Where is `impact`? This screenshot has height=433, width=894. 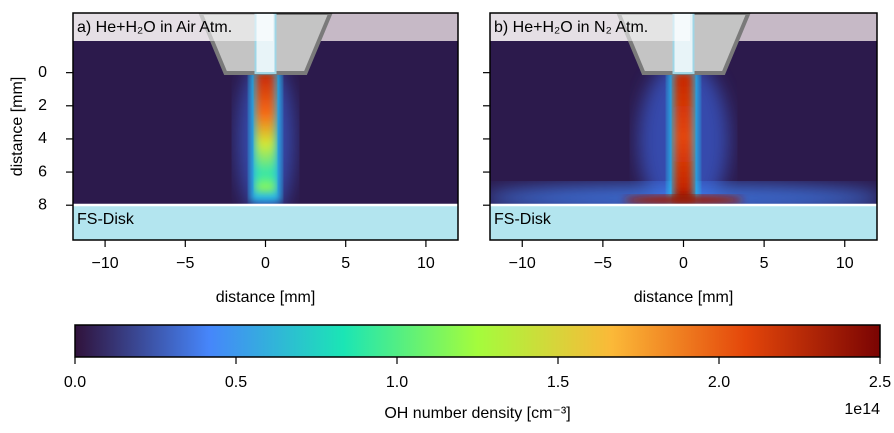
impact is located at coordinates (683, 200).